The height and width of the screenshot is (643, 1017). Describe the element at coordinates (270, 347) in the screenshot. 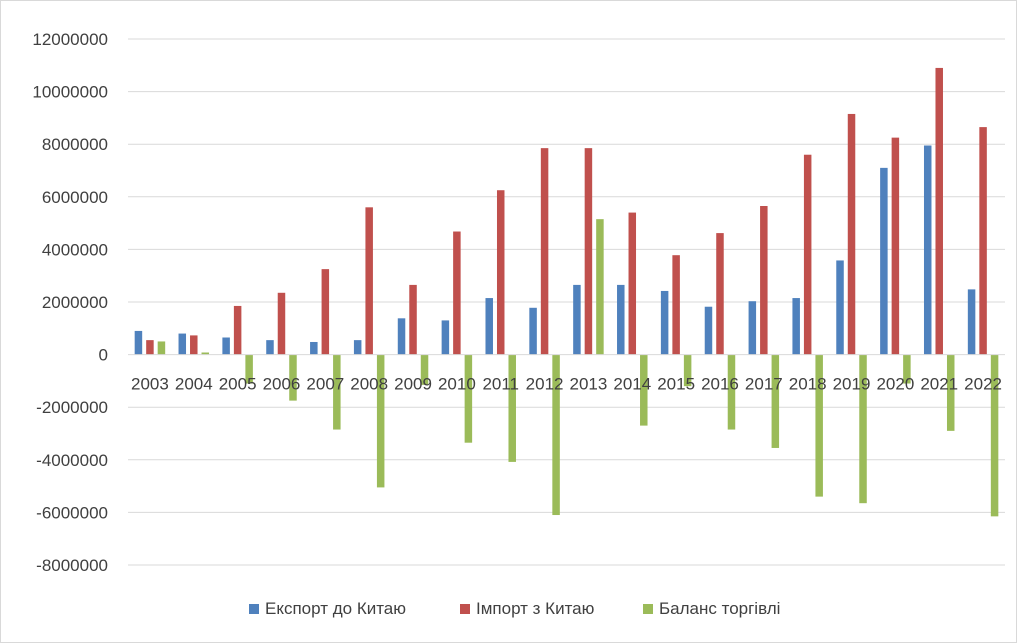

I see `bar-export-2006` at that location.